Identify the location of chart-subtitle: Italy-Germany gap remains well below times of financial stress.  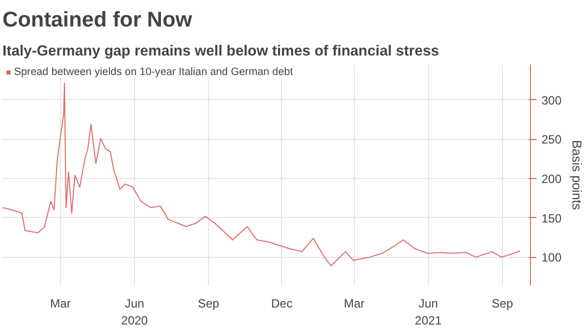
(221, 52).